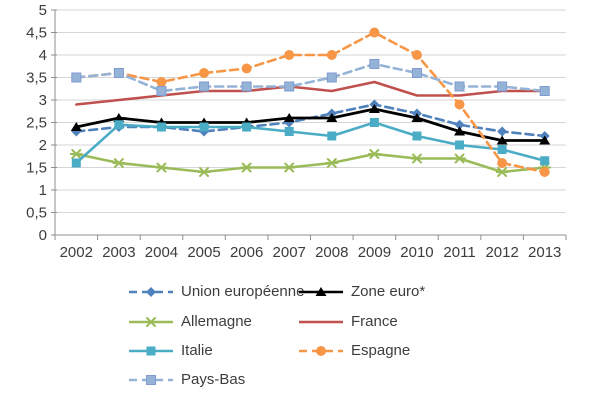  I want to click on series-line-pays-bas, so click(310, 77).